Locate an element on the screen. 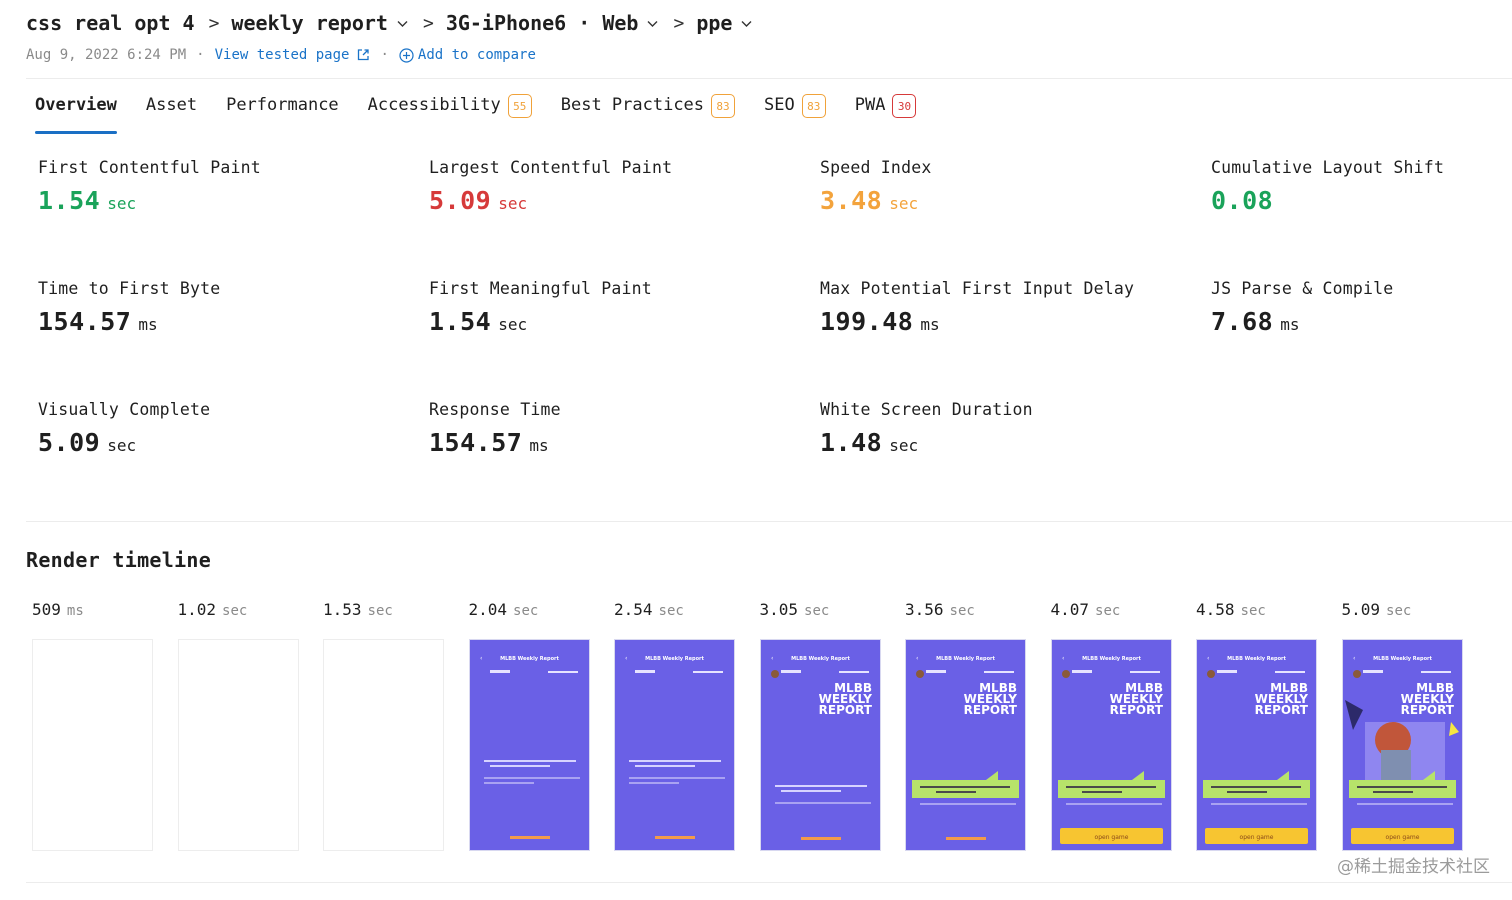 This screenshot has height=900, width=1512. metric-card: Speed Index 3.48 sec is located at coordinates (1010, 186).